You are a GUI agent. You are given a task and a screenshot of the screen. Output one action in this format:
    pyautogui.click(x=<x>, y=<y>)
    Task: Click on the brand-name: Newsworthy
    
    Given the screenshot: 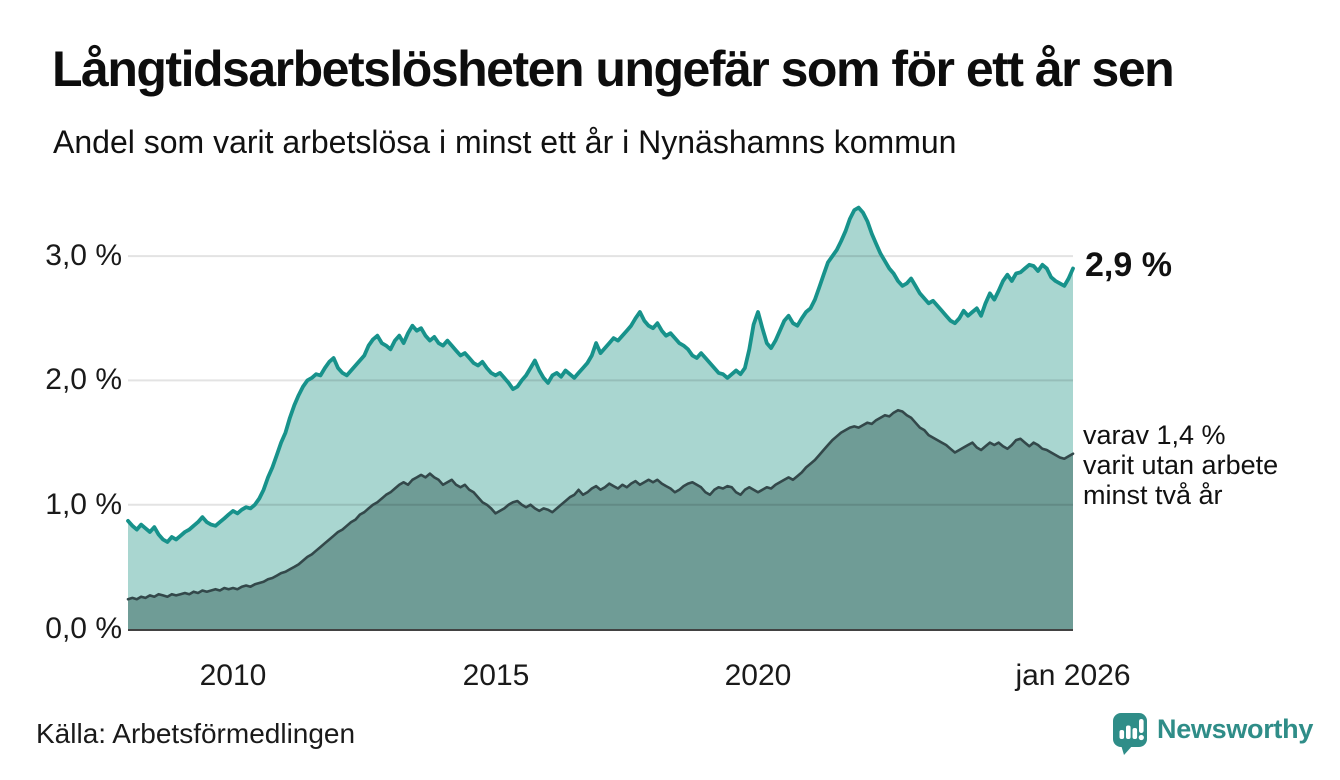 What is the action you would take?
    pyautogui.click(x=1235, y=729)
    